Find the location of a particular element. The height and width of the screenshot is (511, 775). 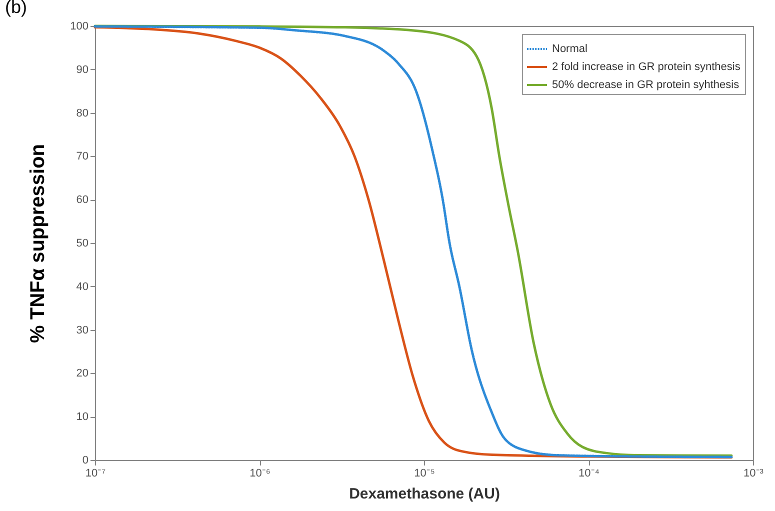

y-tick-label: 60 is located at coordinates (82, 200).